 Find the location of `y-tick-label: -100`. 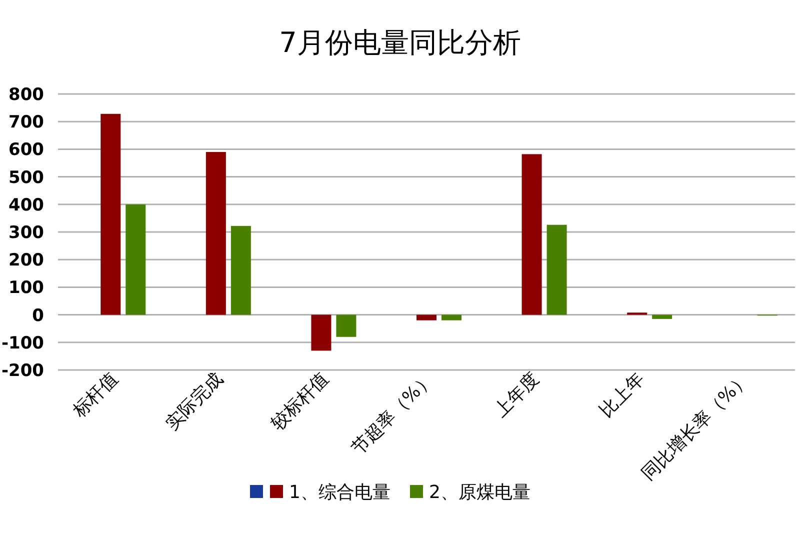

y-tick-label: -100 is located at coordinates (22, 343).